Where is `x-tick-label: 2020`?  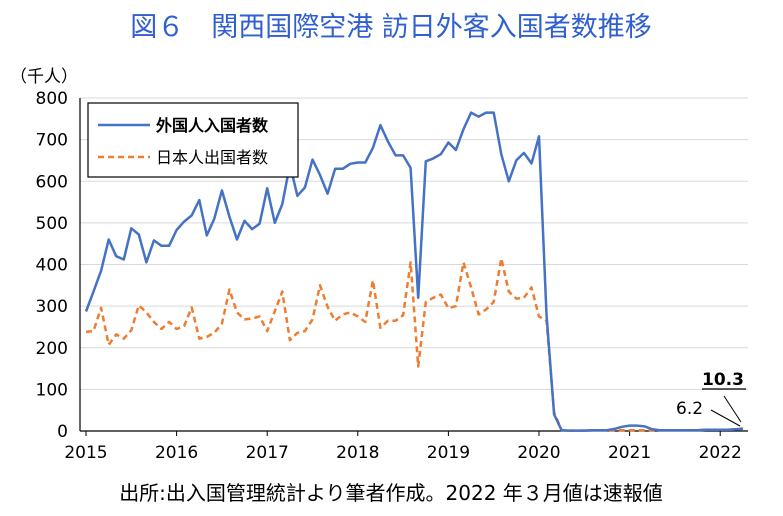
x-tick-label: 2020 is located at coordinates (538, 453).